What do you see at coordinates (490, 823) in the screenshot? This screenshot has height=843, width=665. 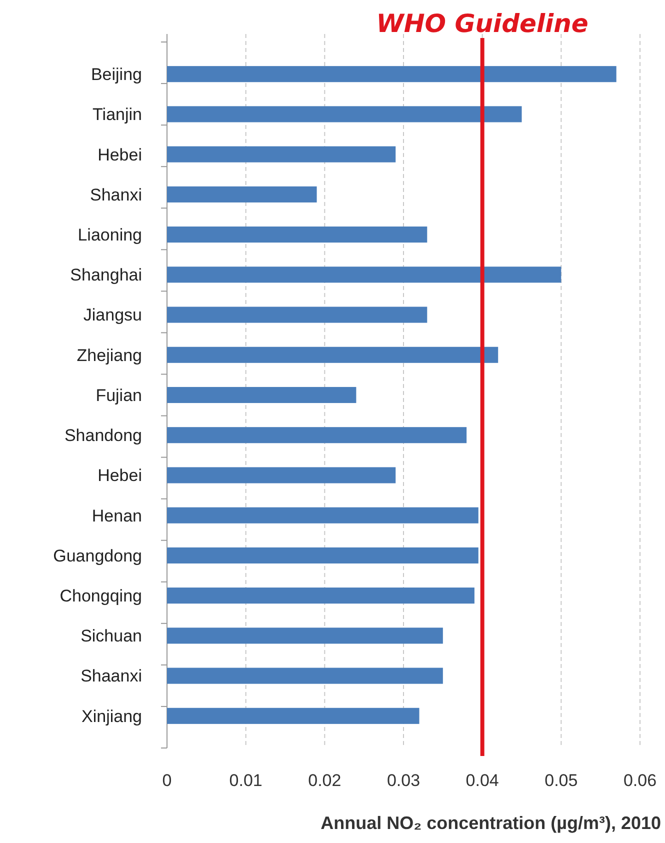 I see `x-axis-title: Annual NO₂ concentration (µg/m³), 2010` at bounding box center [490, 823].